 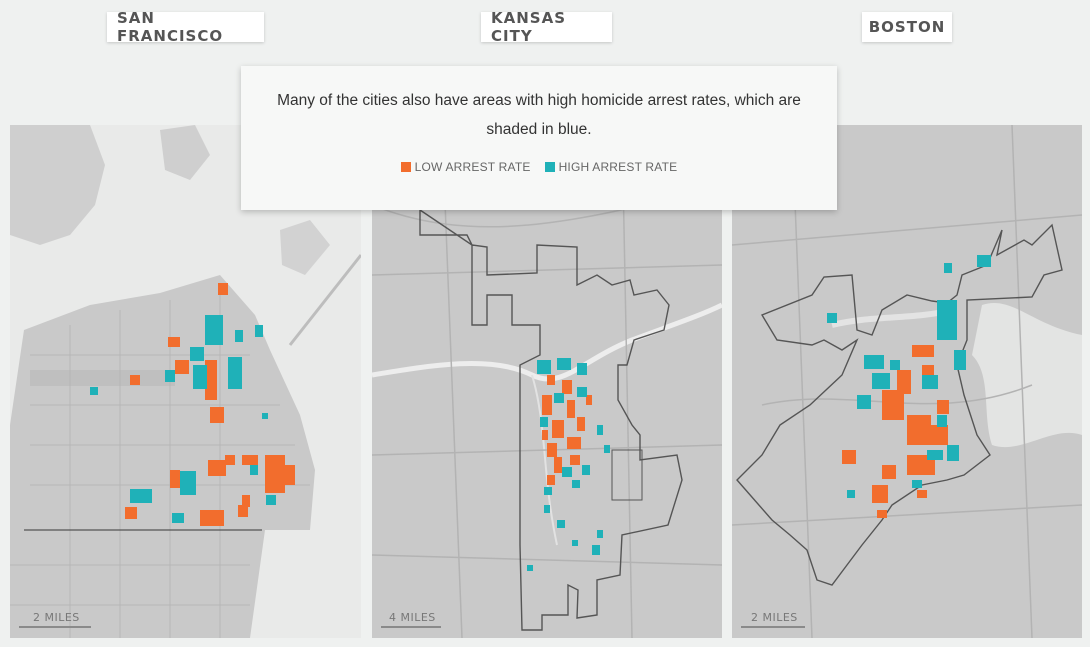 I want to click on legend-label-high: HIGH ARREST RATE, so click(x=618, y=167).